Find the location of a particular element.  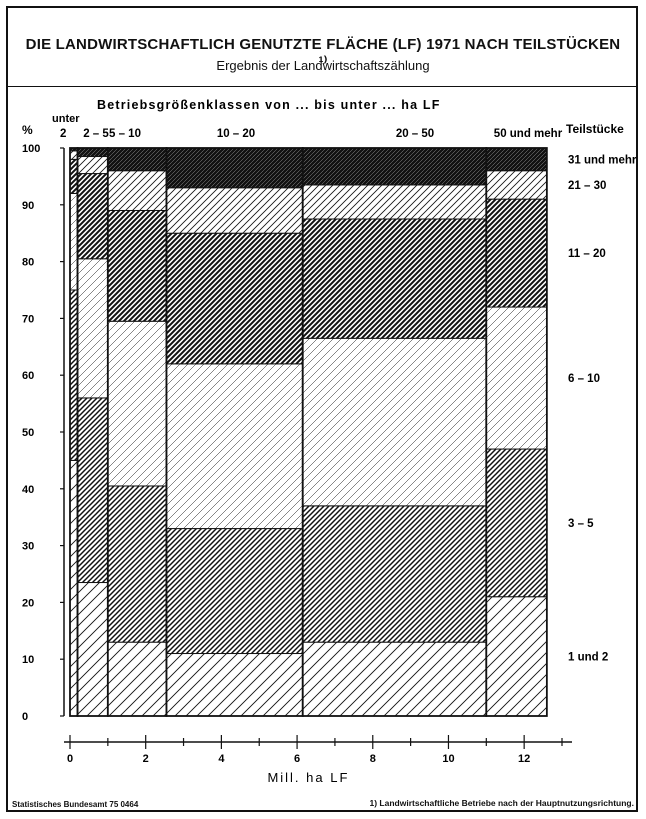

chart-subtitle: Ergebnis der Landwirtschaftszählung is located at coordinates (323, 65).